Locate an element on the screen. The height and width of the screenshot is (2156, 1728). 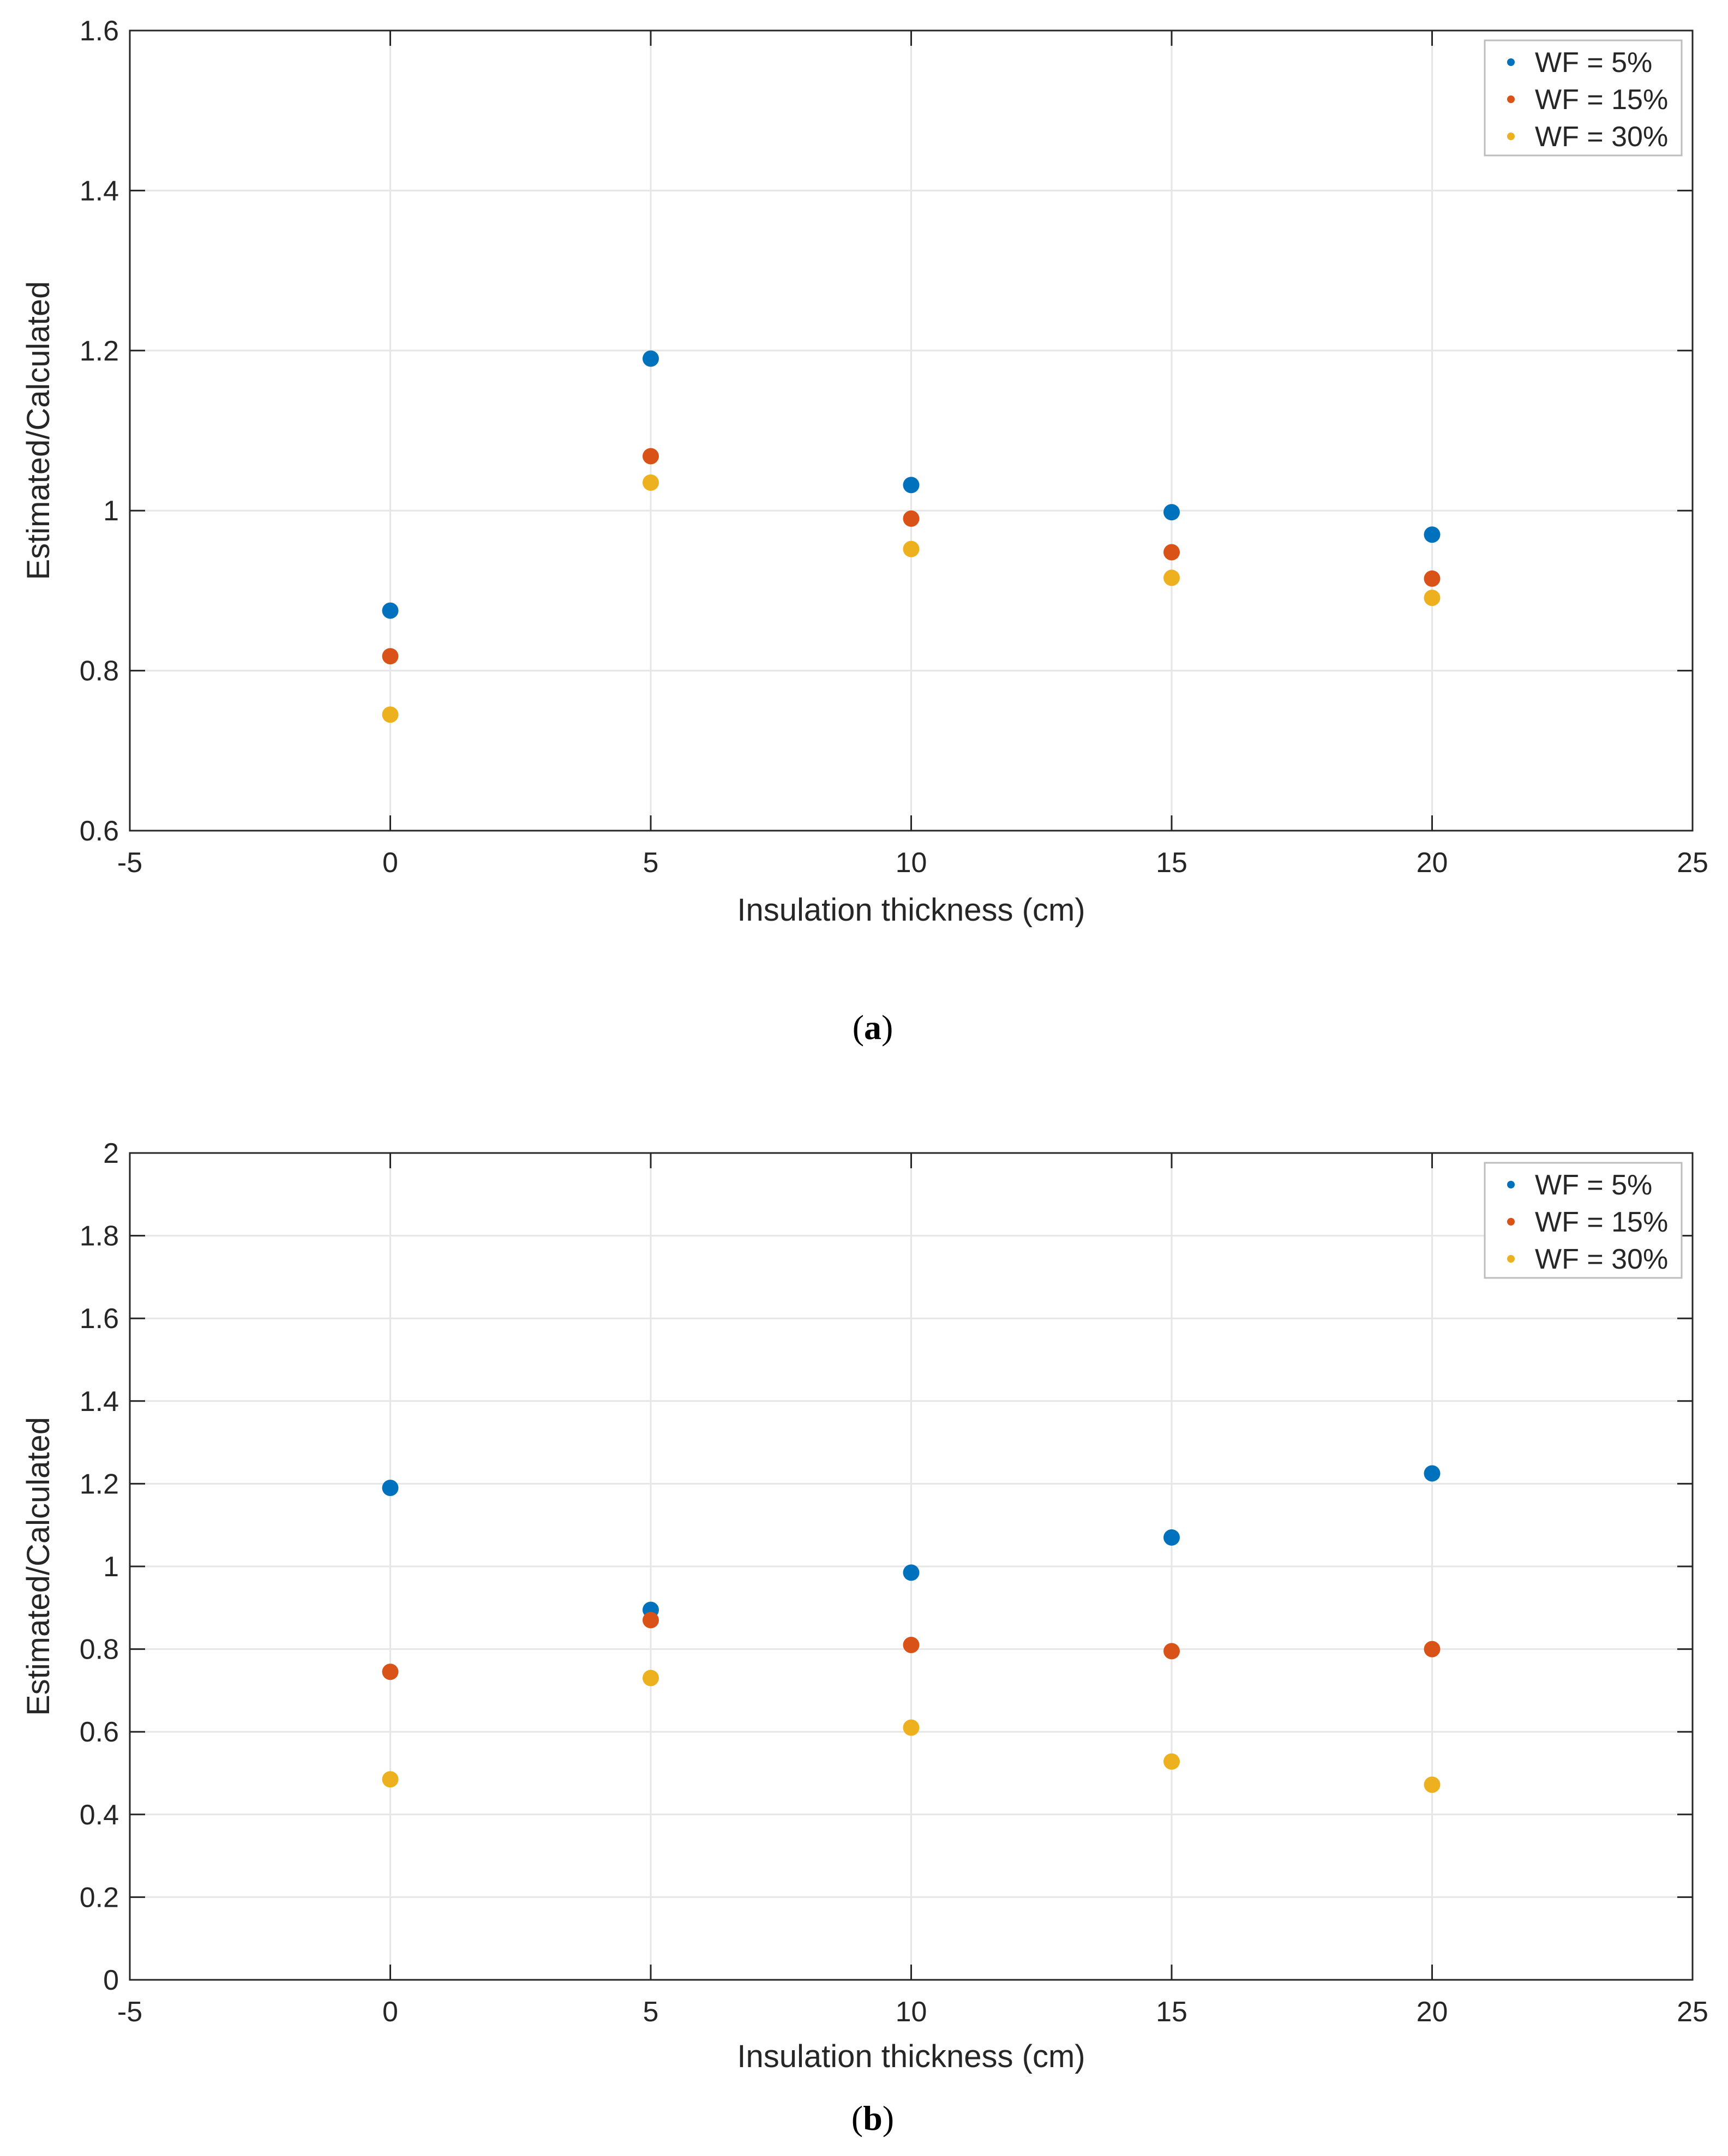
panel-caption: (b) is located at coordinates (872, 2118).